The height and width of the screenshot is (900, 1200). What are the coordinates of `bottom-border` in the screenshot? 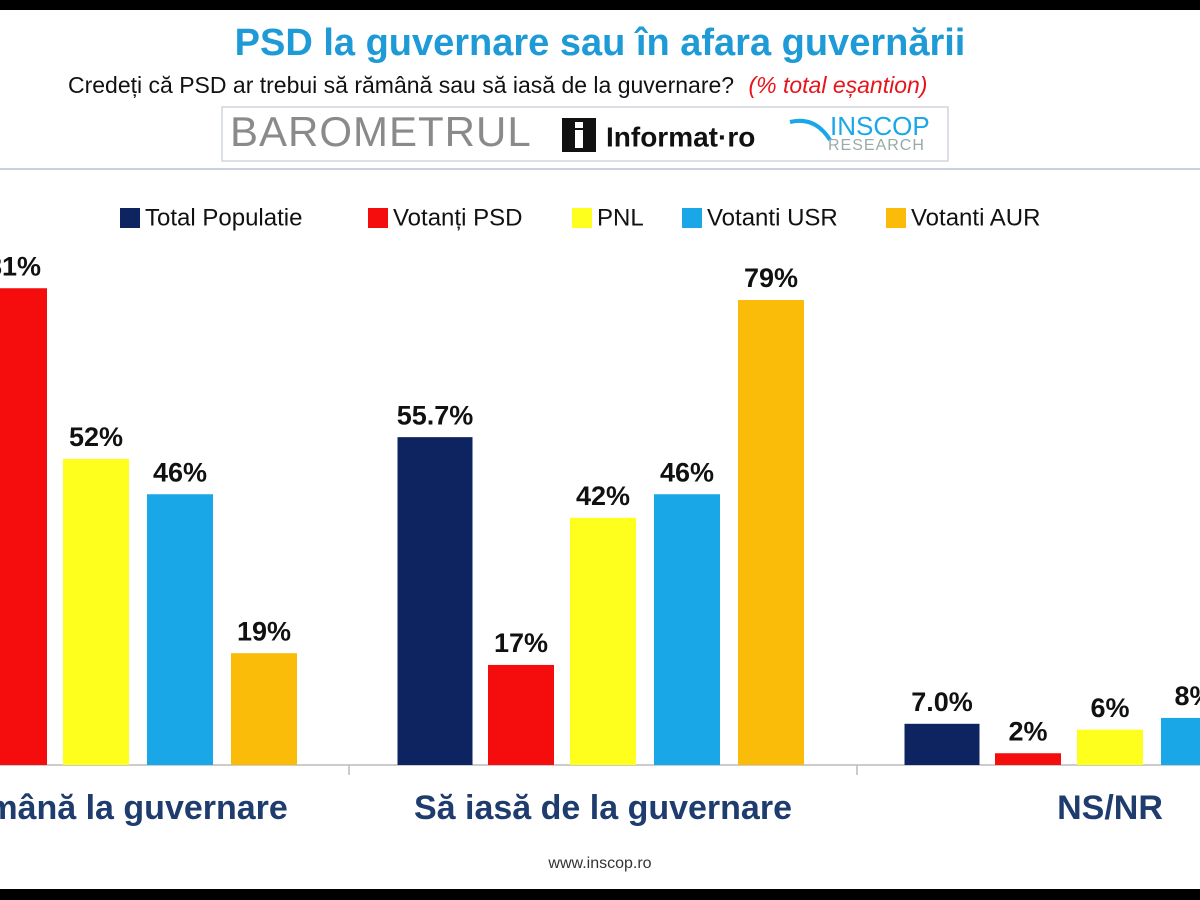 It's located at (600, 894).